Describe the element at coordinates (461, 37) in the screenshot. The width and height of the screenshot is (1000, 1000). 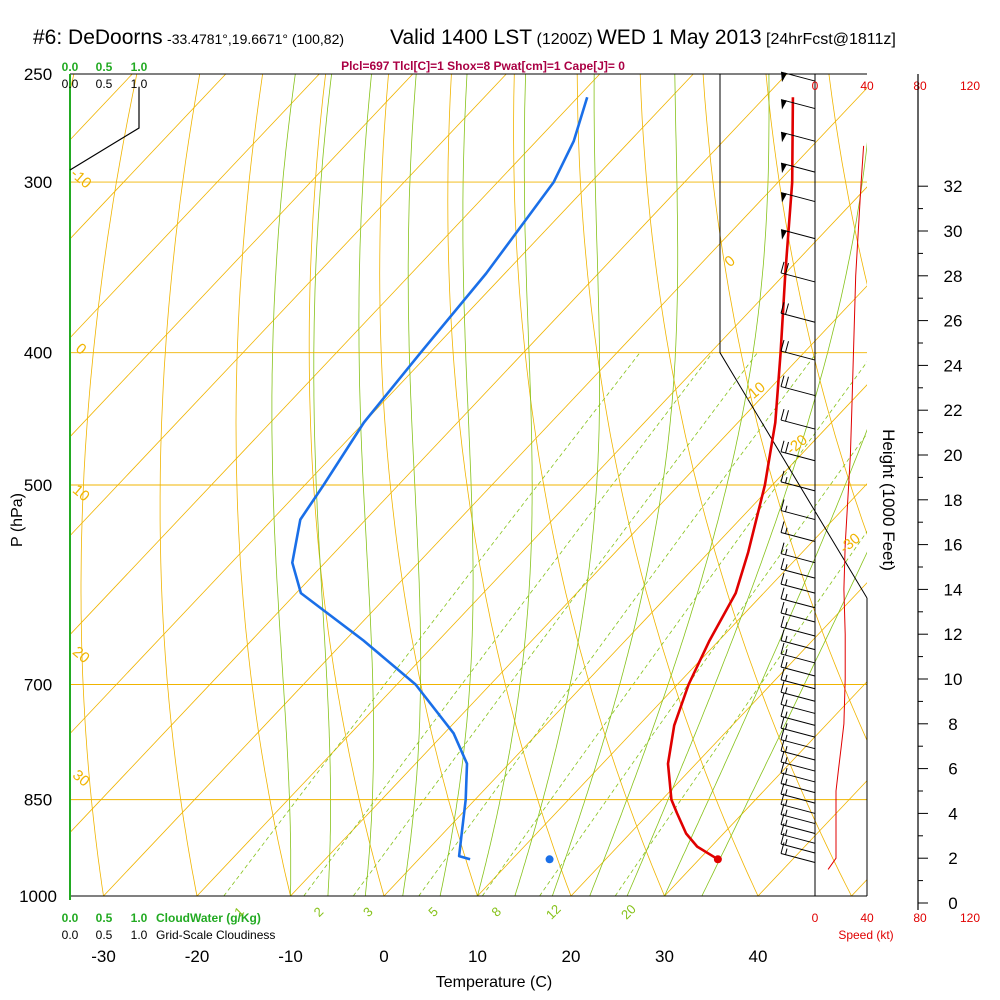
I see `valid-time: Valid 1400 LST` at that location.